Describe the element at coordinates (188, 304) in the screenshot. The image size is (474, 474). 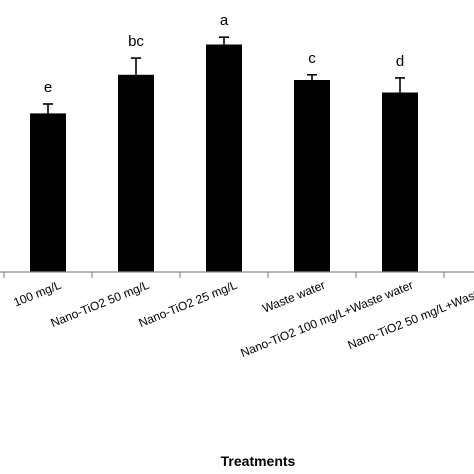
I see `x-tick-label: Nano-TiO2 25 mg/L` at that location.